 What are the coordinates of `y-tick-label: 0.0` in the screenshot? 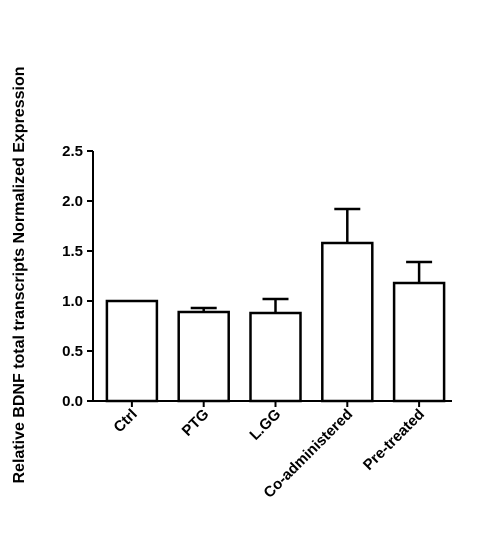 It's located at (72, 401).